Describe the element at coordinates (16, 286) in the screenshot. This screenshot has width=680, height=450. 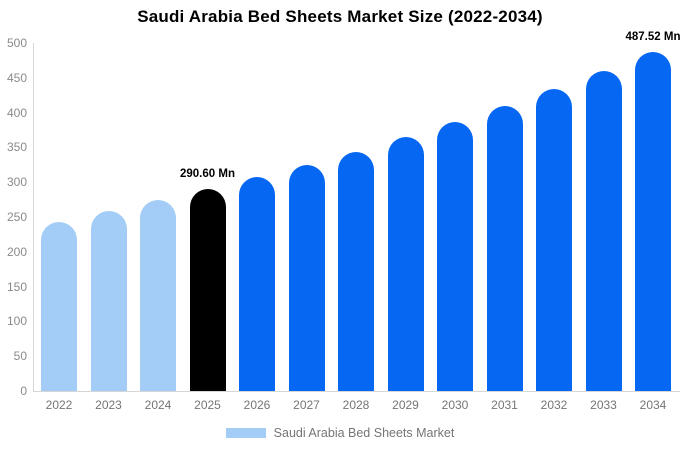
I see `y-tick-150: 150` at that location.